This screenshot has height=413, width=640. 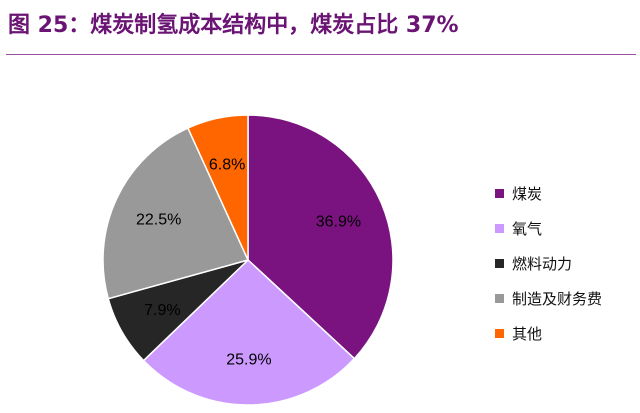 I want to click on legend-label: 其他, so click(x=527, y=334).